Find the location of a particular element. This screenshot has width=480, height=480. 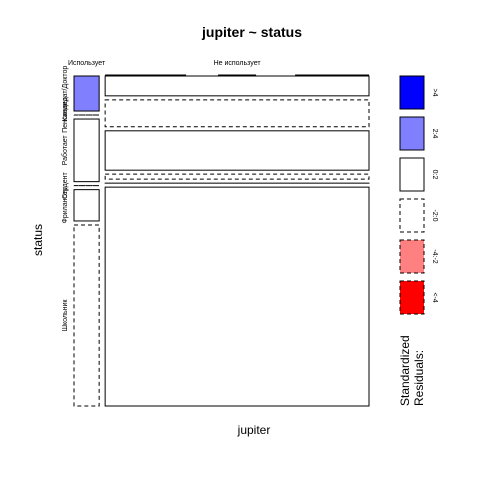

x-level-label-2: Не использует is located at coordinates (238, 63).